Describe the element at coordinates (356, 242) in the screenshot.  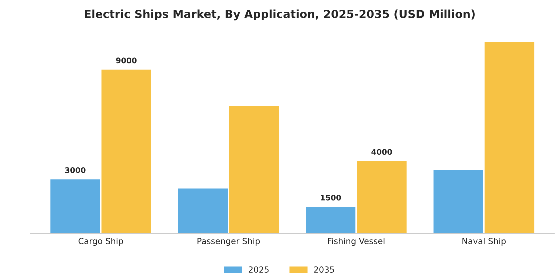
I see `x-tick-label: Fishing Vessel` at that location.